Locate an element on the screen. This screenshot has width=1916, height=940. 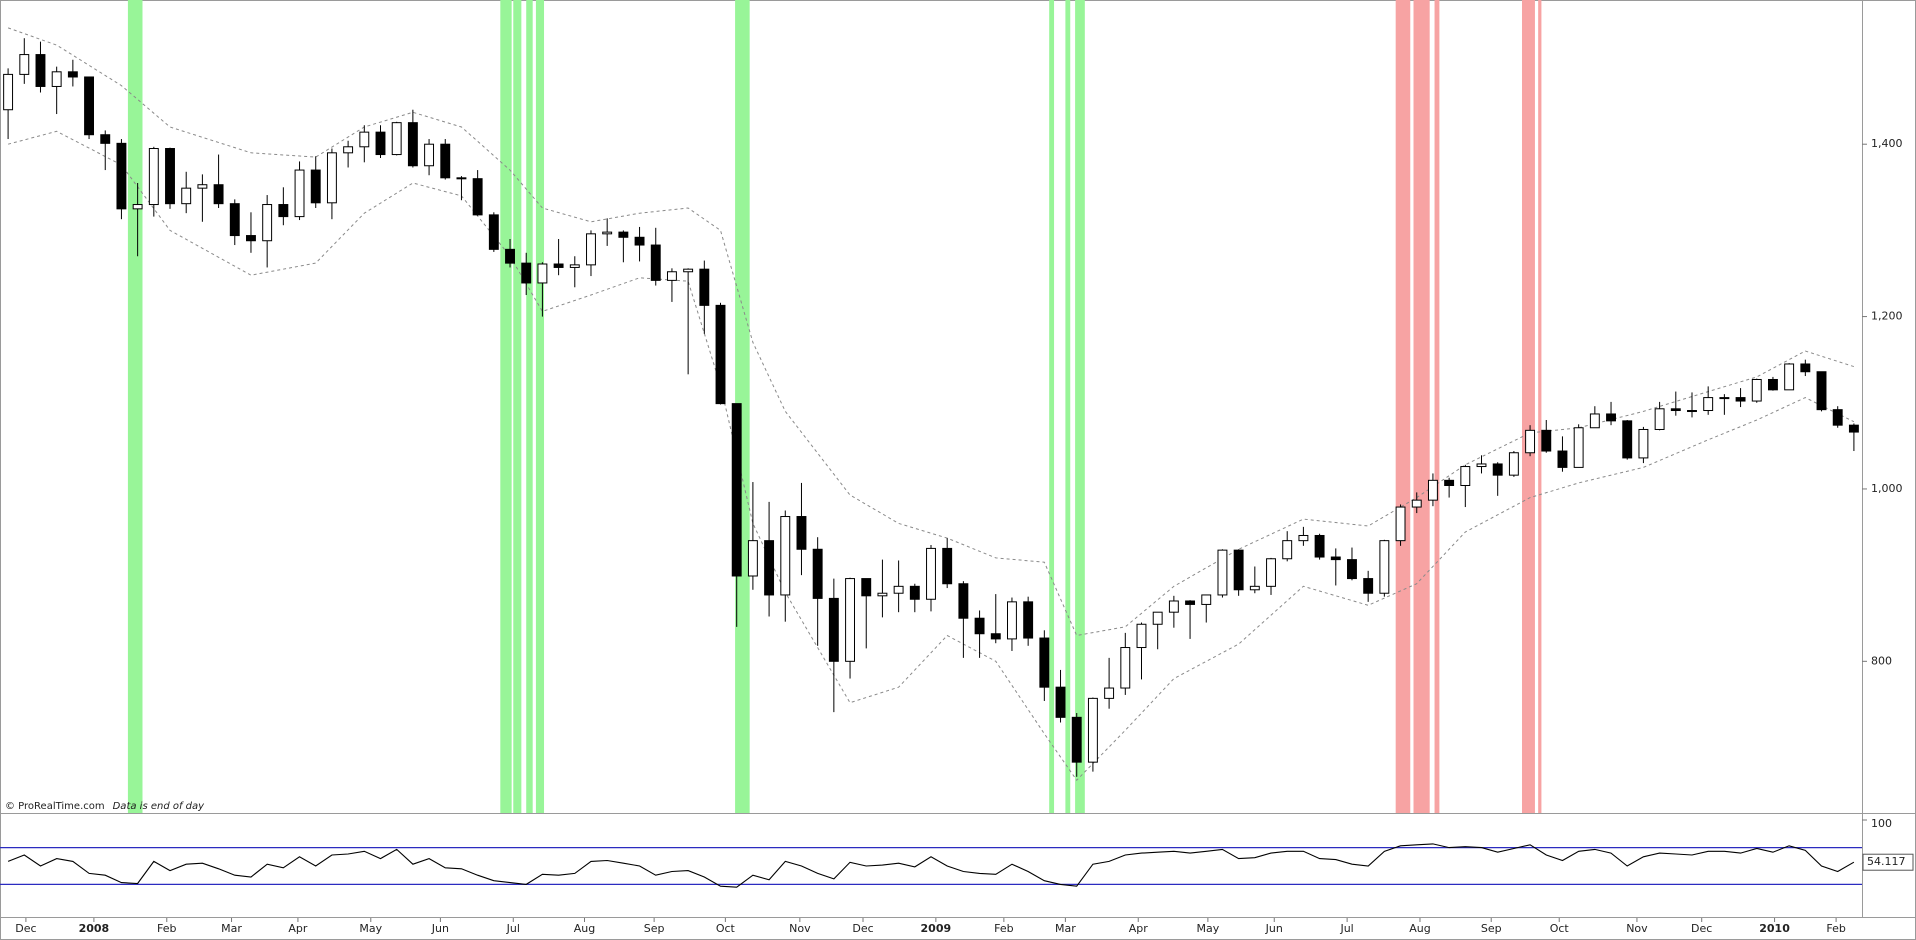
x-tick-label: Dec is located at coordinates (862, 928).